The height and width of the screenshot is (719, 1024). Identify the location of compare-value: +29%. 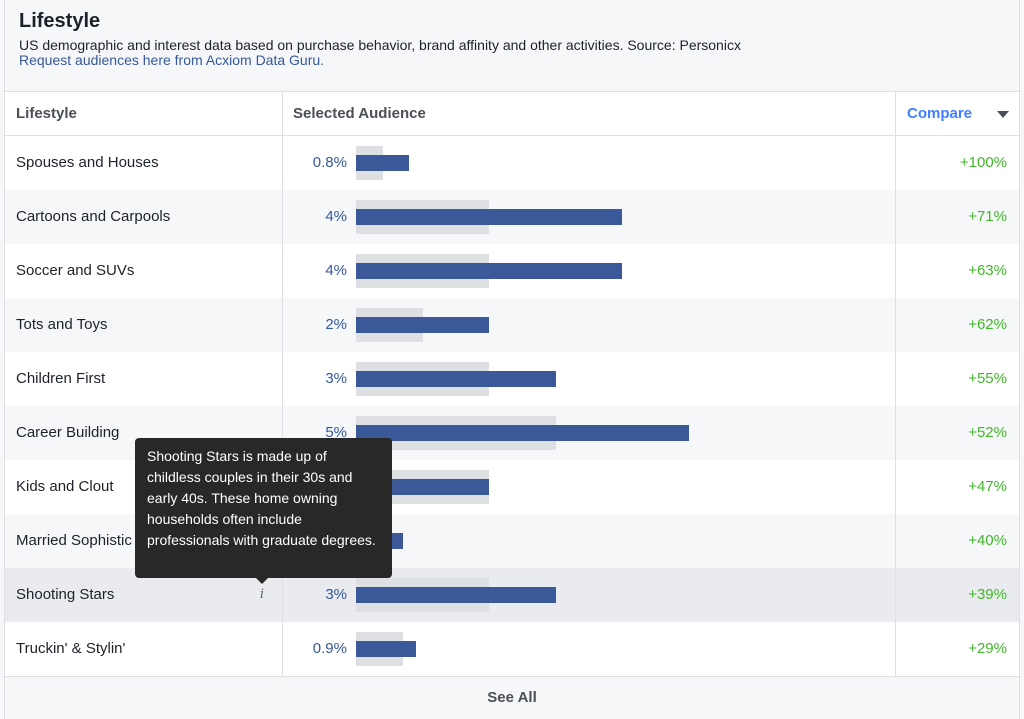
(987, 648).